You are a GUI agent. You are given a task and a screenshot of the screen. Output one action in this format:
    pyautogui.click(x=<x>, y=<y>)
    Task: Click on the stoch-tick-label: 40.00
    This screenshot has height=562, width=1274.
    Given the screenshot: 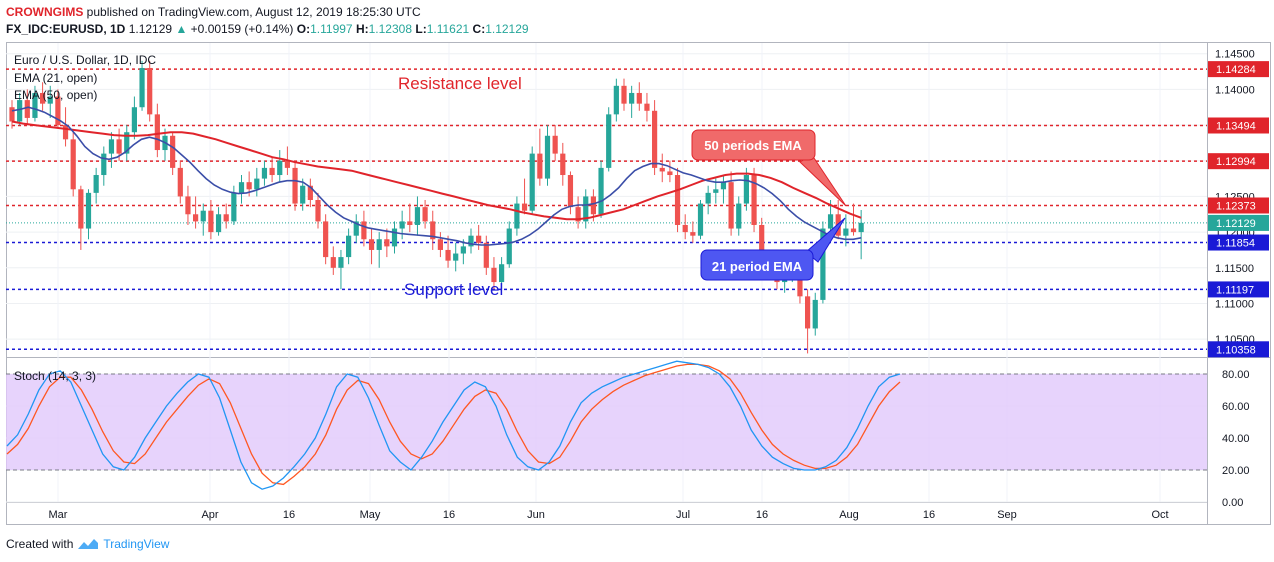 What is the action you would take?
    pyautogui.click(x=1236, y=439)
    